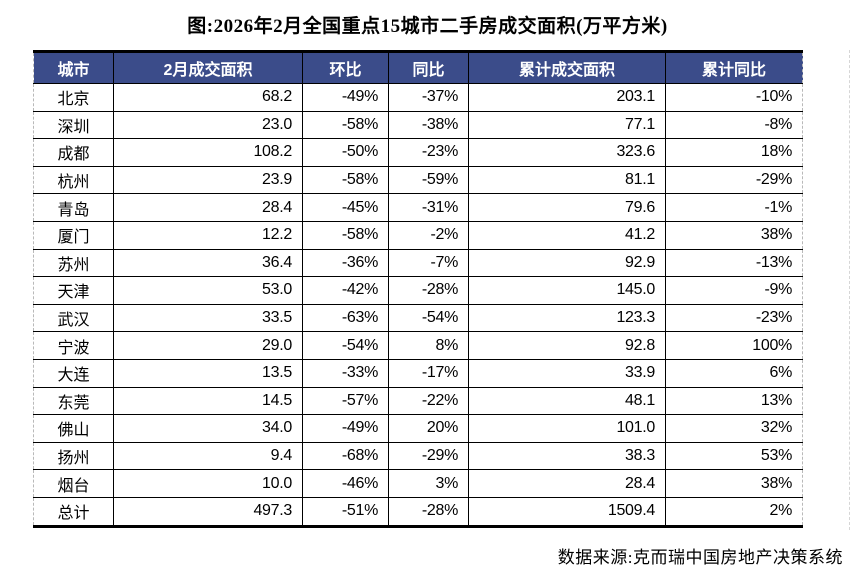 The width and height of the screenshot is (855, 577). Describe the element at coordinates (567, 345) in the screenshot. I see `cell-cum-area: 92.8` at that location.